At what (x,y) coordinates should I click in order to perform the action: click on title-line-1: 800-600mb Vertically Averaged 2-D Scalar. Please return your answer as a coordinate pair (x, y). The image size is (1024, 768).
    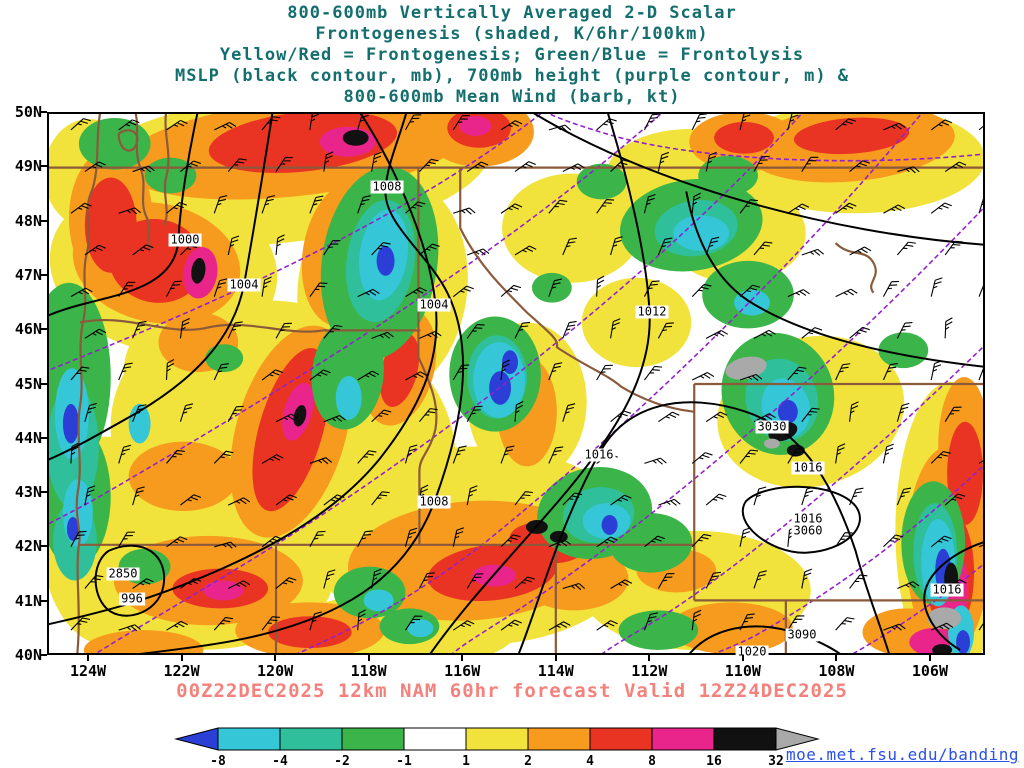
    Looking at the image, I should click on (512, 13).